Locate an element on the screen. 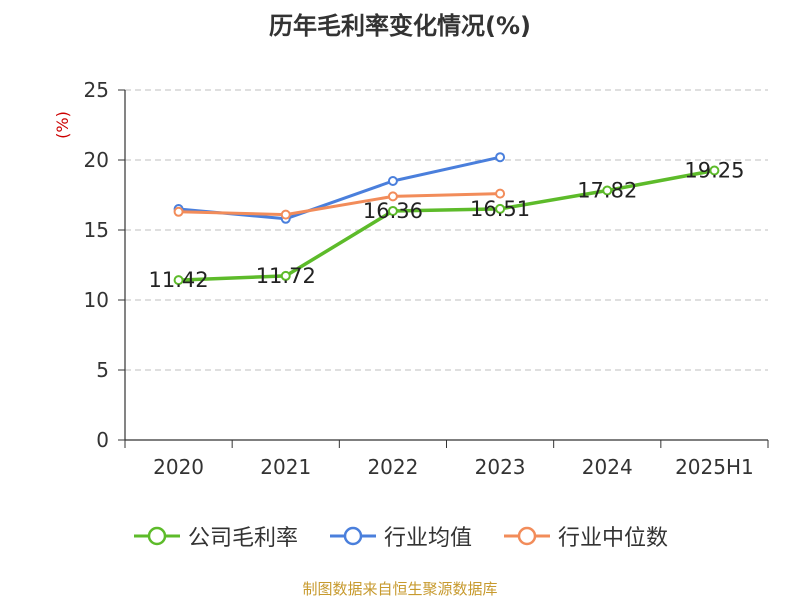 This screenshot has width=800, height=600. y-tick-label: 10 is located at coordinates (96, 300).